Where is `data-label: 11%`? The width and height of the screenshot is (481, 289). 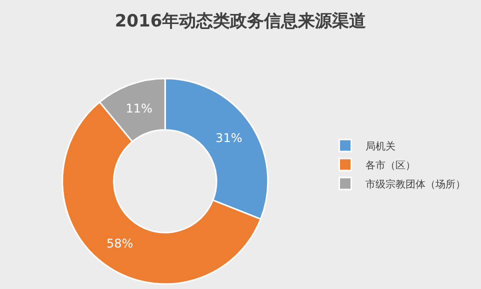 data-label: 11% is located at coordinates (139, 109).